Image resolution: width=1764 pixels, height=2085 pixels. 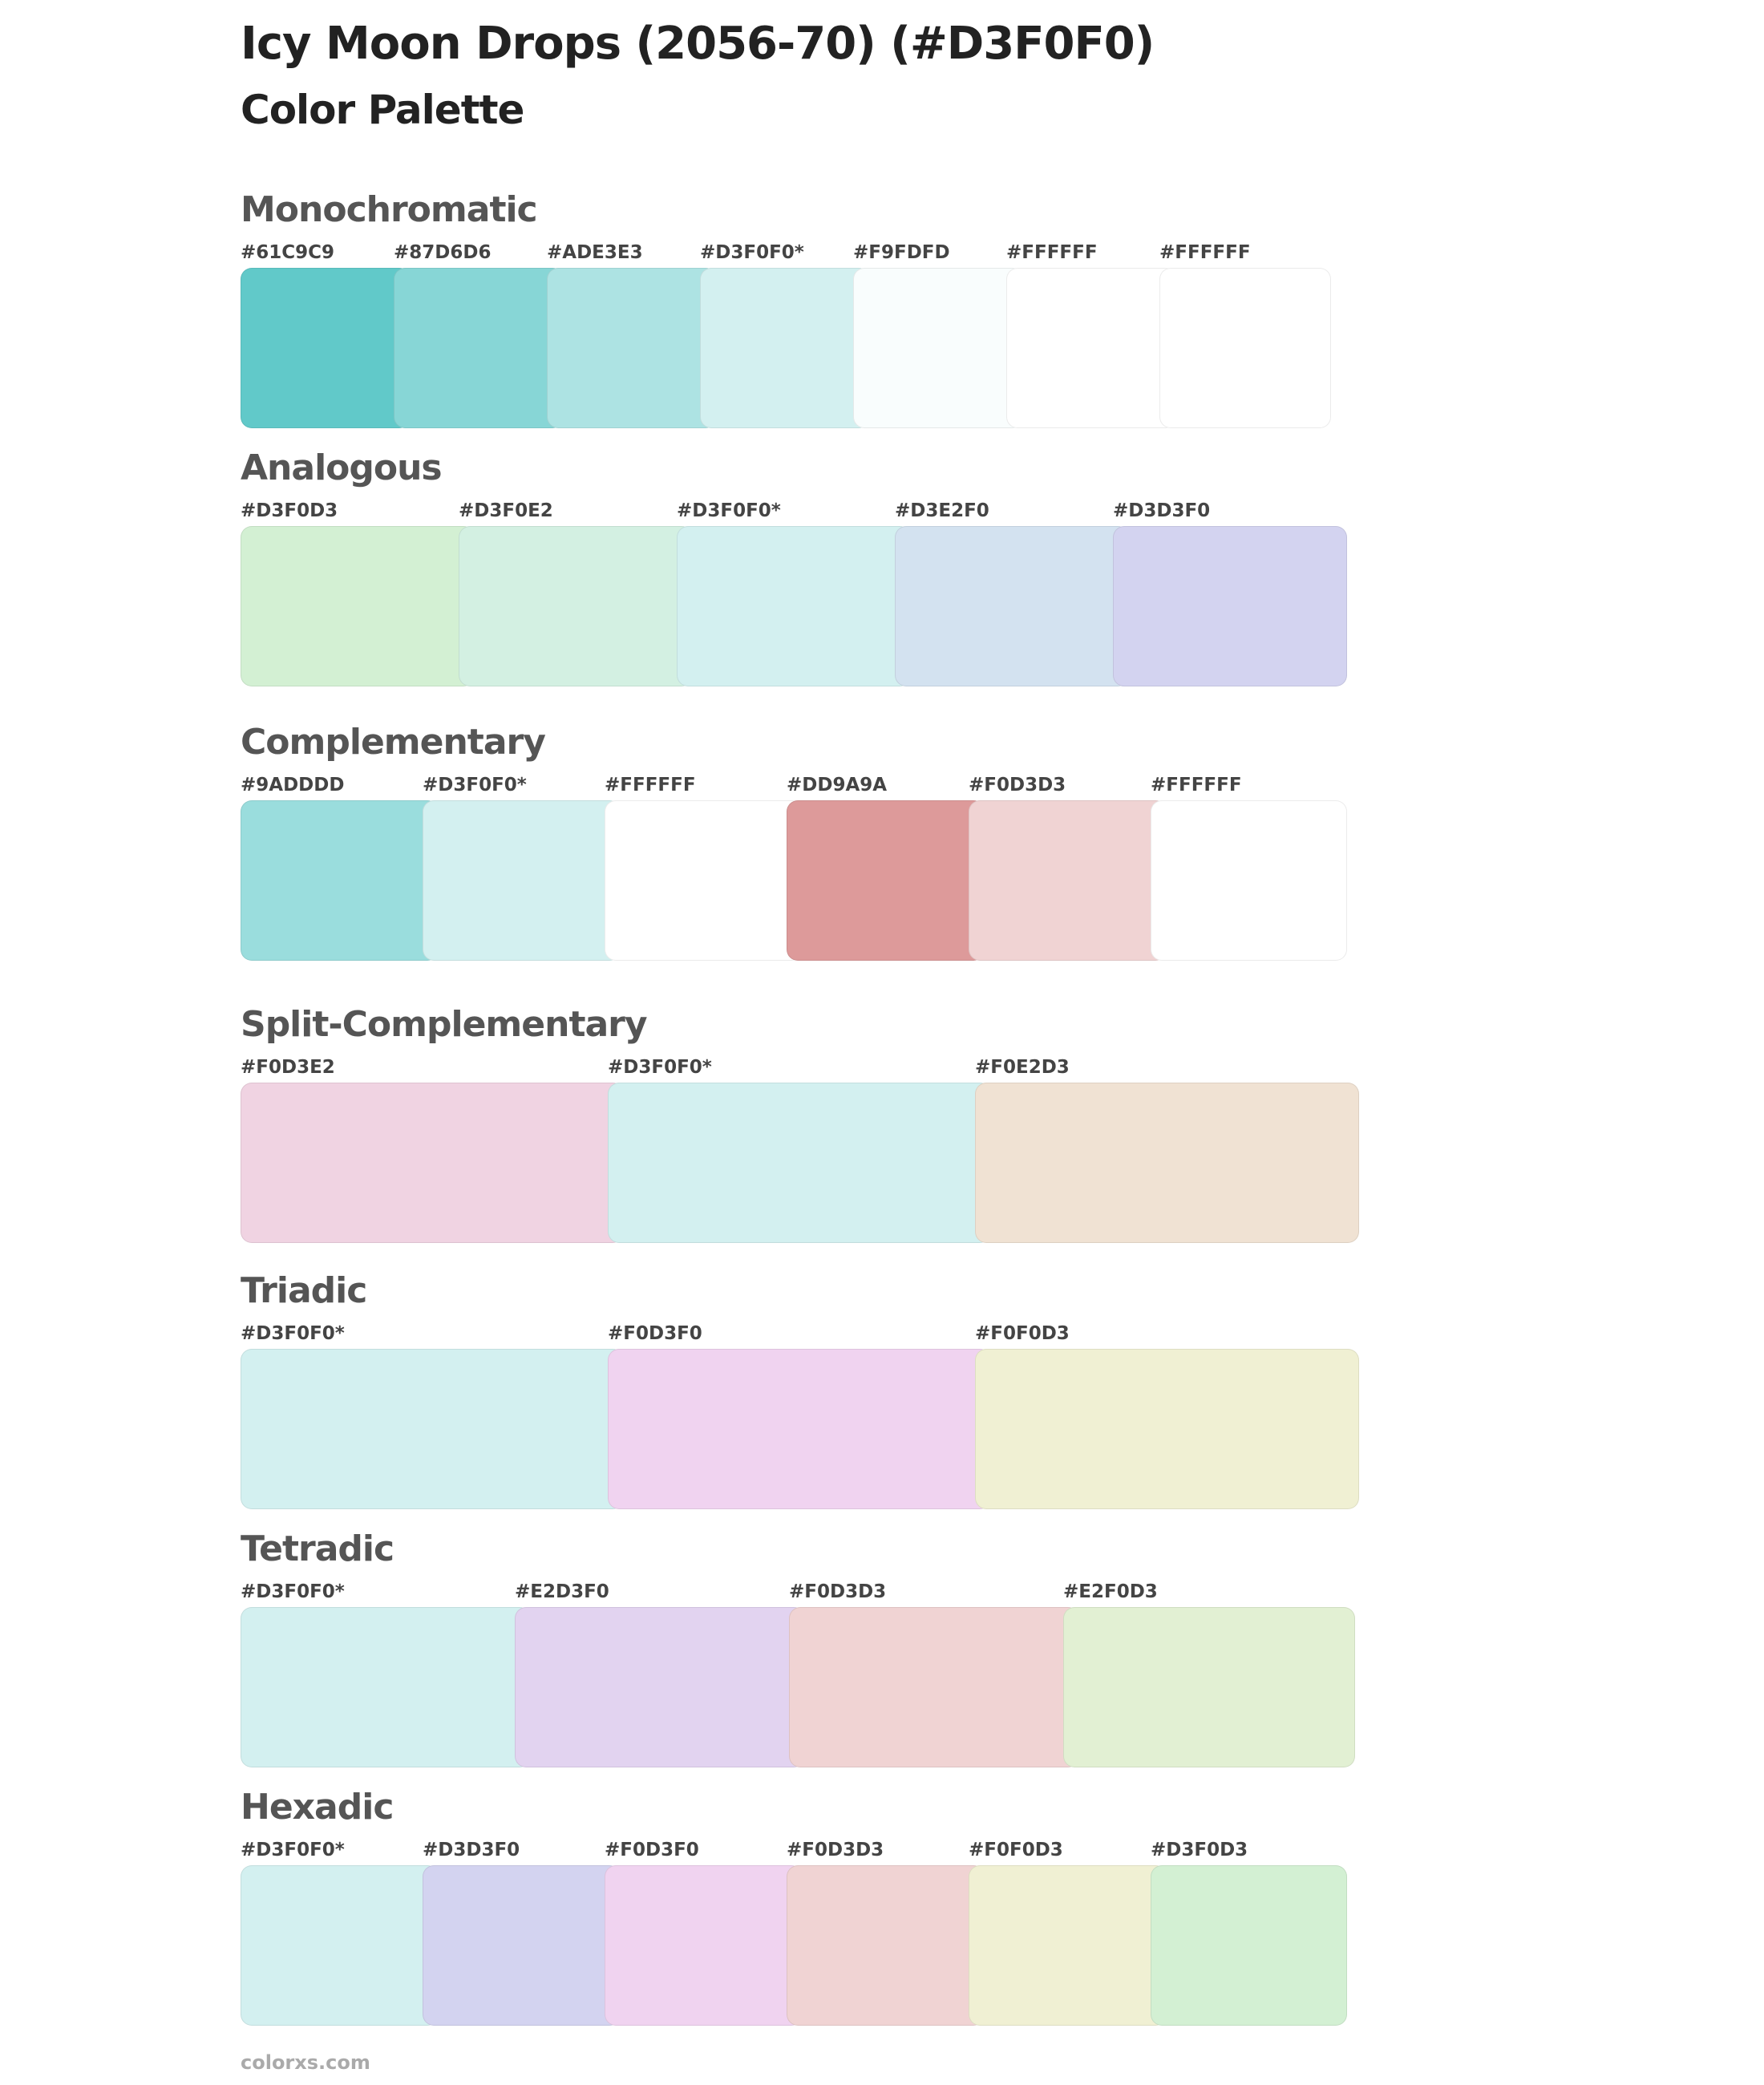 I want to click on page-subtitle: Color Palette, so click(x=382, y=110).